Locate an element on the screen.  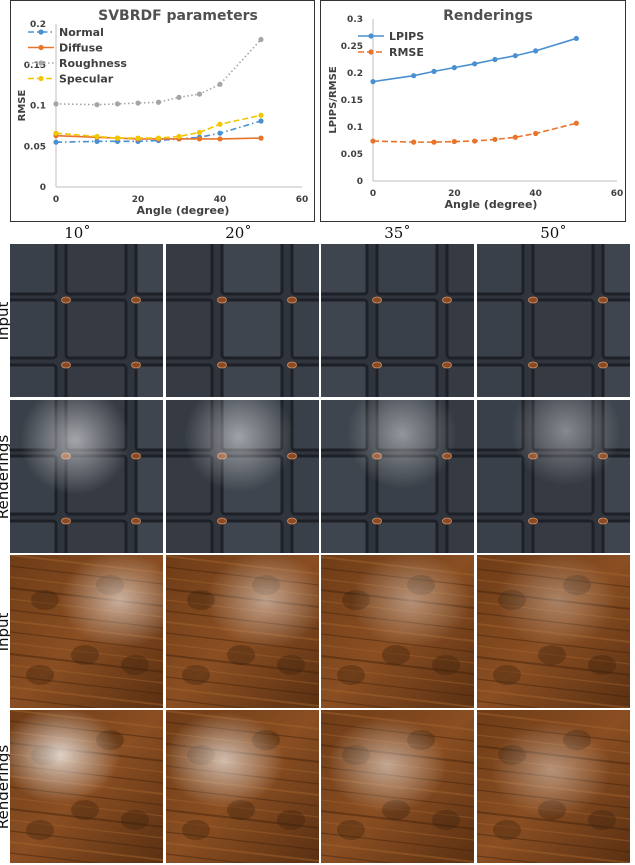
y-tick-label: 0.15 is located at coordinates (35, 66).